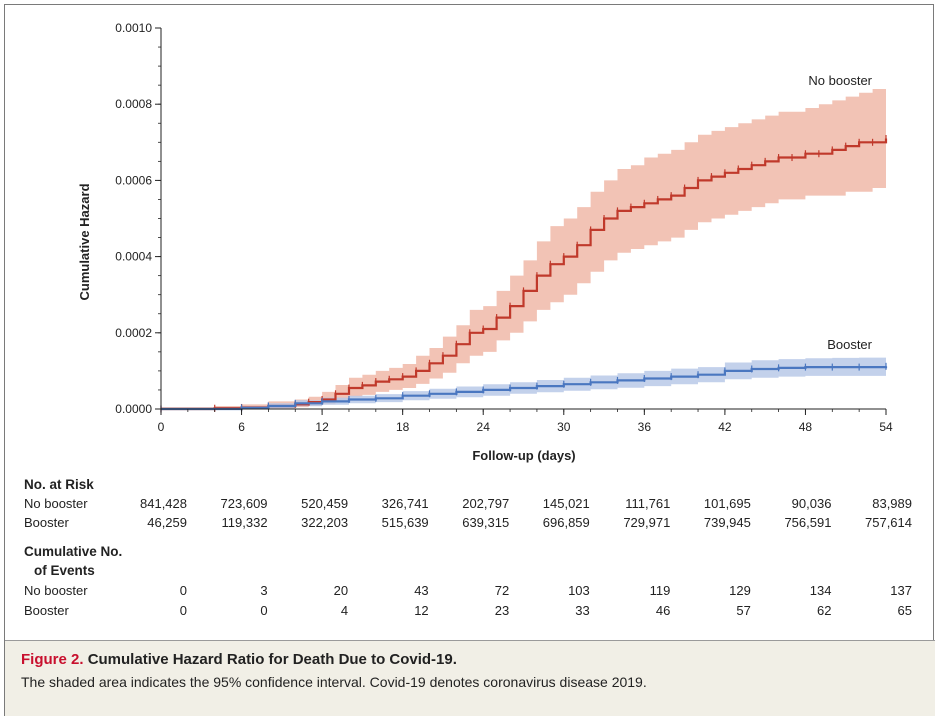 This screenshot has width=940, height=722. I want to click on at-risk-value: 639,315, so click(485, 522).